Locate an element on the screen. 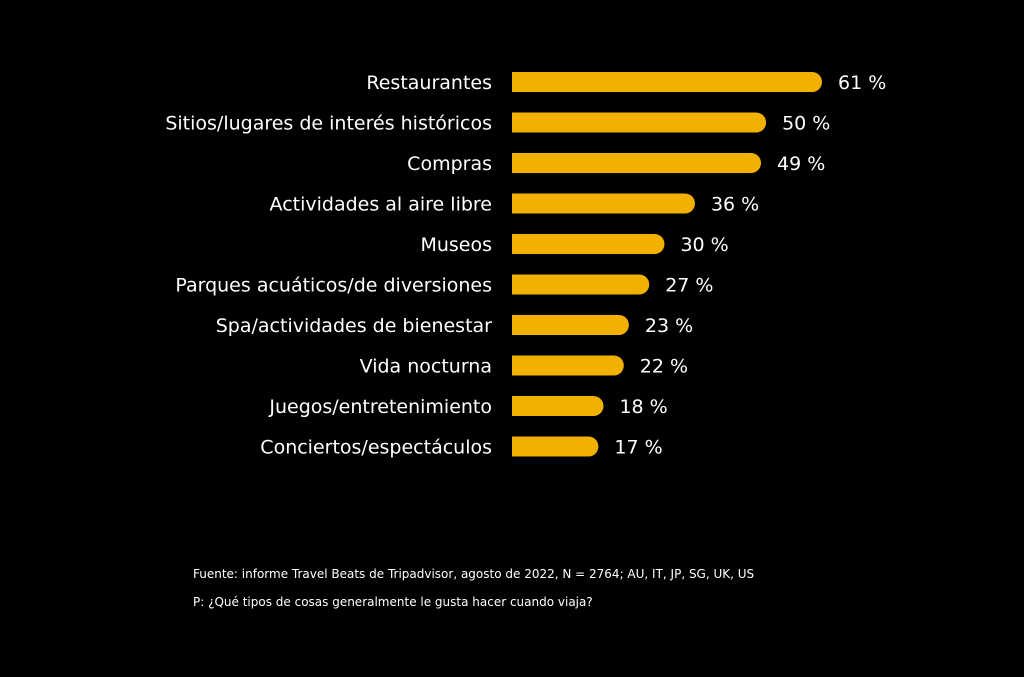 This screenshot has height=677, width=1024. value-label: 49 % is located at coordinates (801, 164).